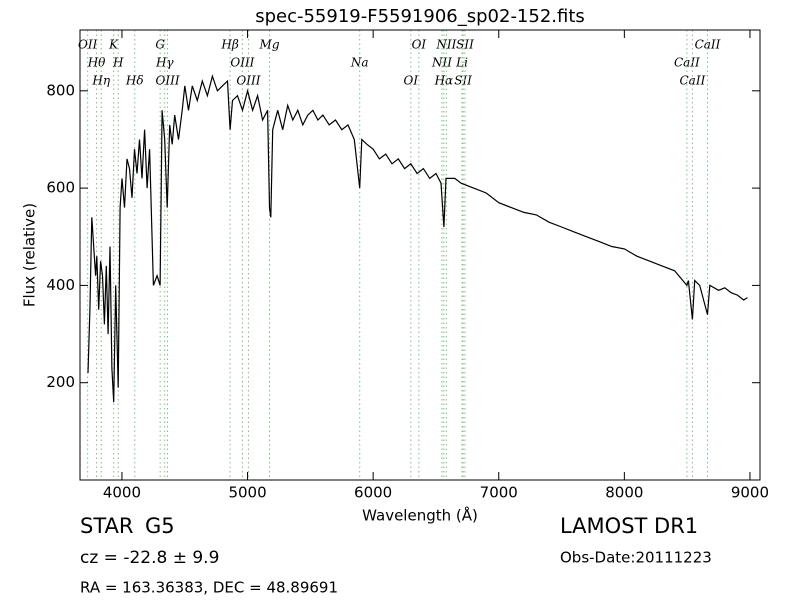  Describe the element at coordinates (60, 188) in the screenshot. I see `y-tick-label: 600` at that location.